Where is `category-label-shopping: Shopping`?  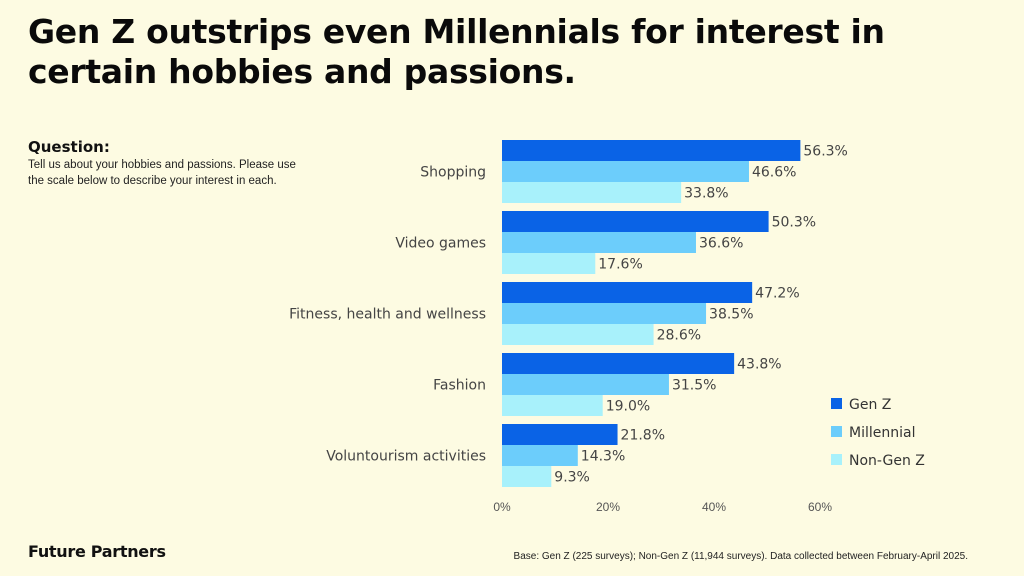 category-label-shopping: Shopping is located at coordinates (453, 173).